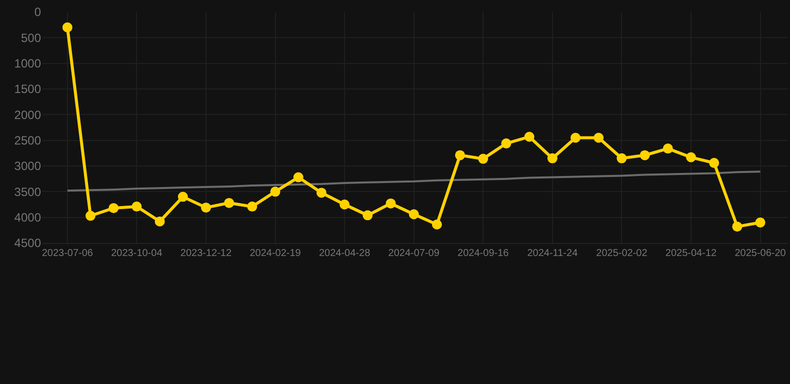  Describe the element at coordinates (28, 63) in the screenshot. I see `y-tick-label: 1000` at that location.